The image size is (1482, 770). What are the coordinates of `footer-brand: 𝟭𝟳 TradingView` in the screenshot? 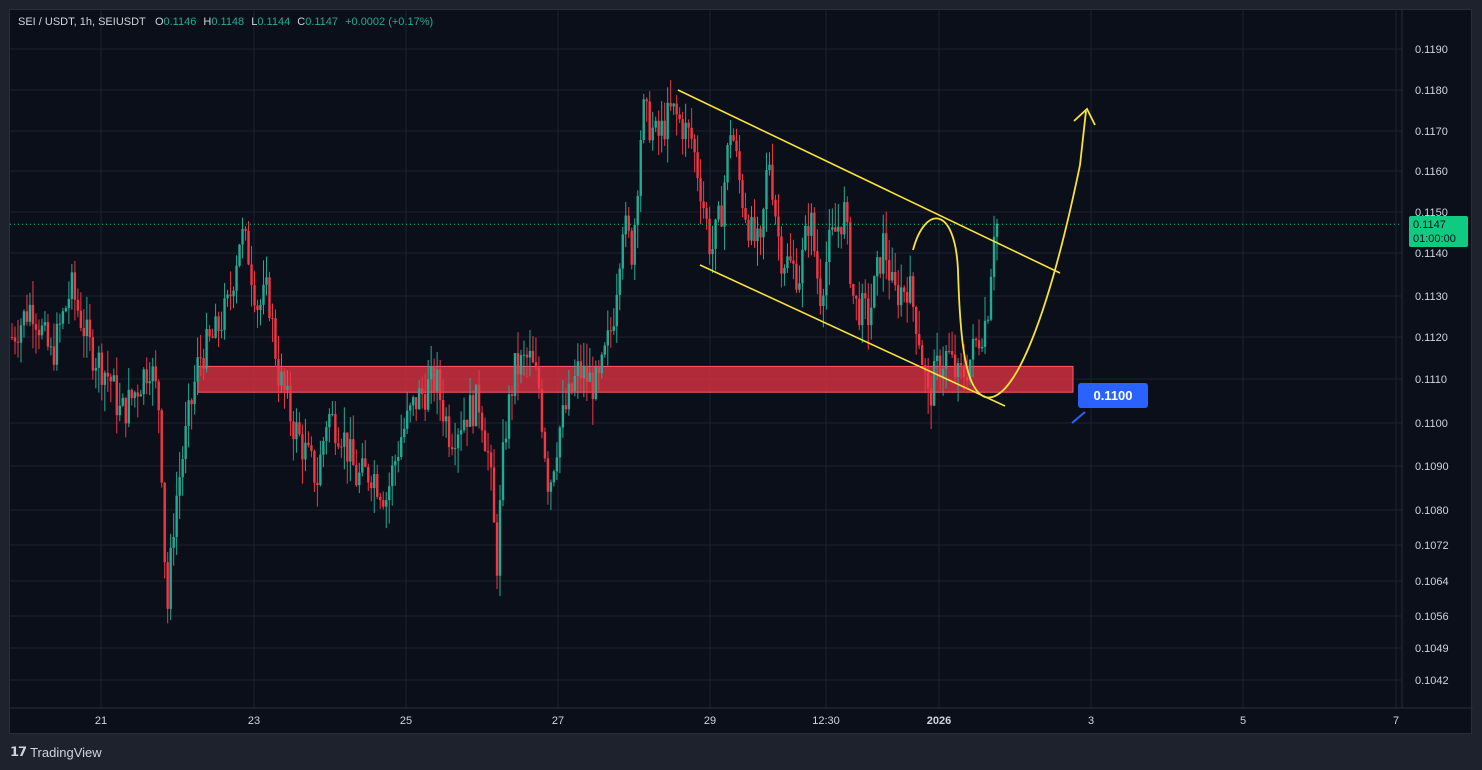 It's located at (56, 752).